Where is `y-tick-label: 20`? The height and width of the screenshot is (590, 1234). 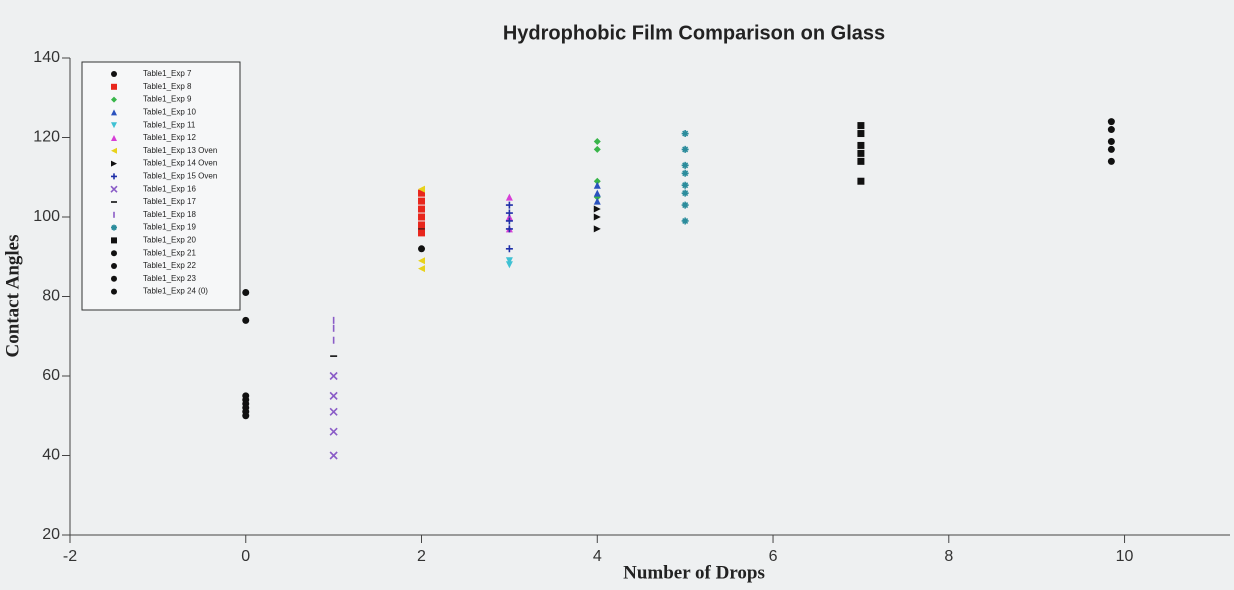
y-tick-label: 20 is located at coordinates (51, 534).